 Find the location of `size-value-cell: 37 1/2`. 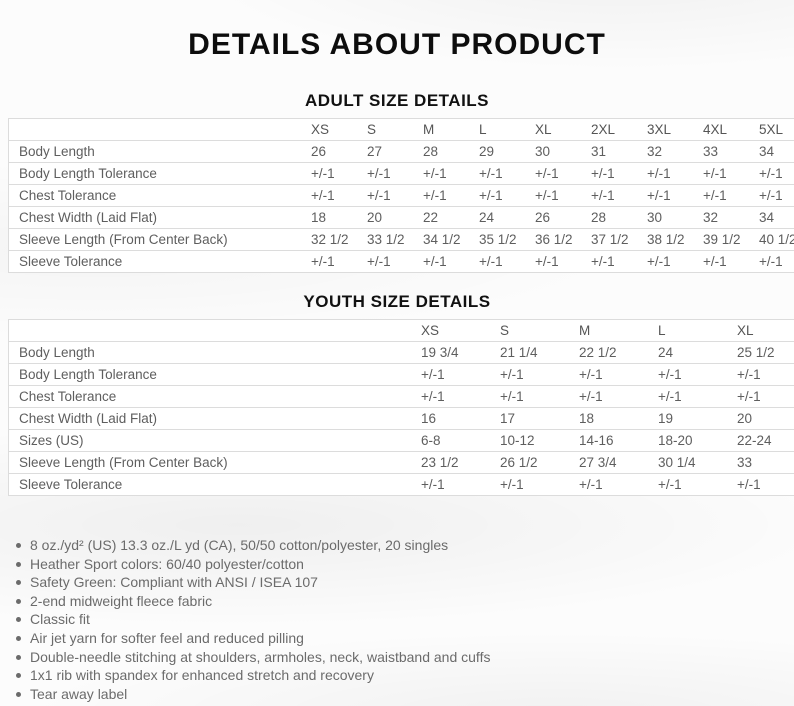

size-value-cell: 37 1/2 is located at coordinates (619, 239).